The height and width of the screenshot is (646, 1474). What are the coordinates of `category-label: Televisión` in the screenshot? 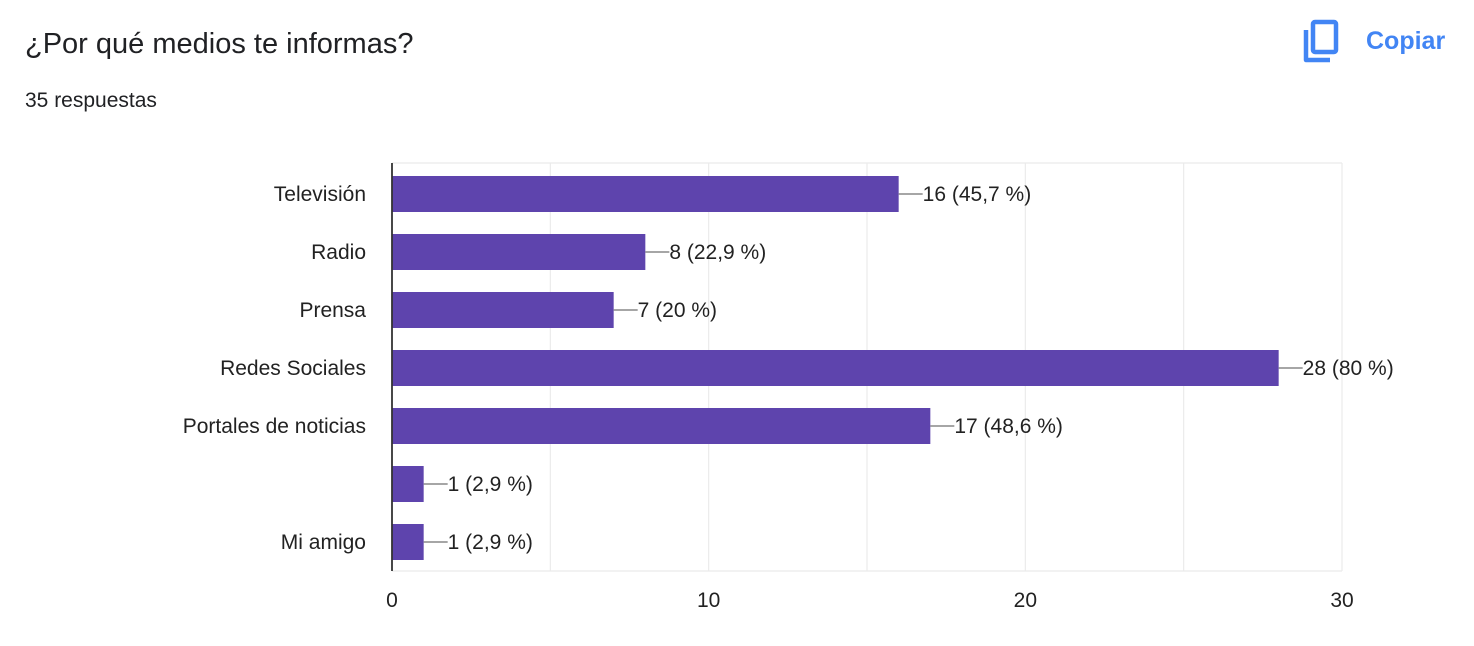 It's located at (320, 194).